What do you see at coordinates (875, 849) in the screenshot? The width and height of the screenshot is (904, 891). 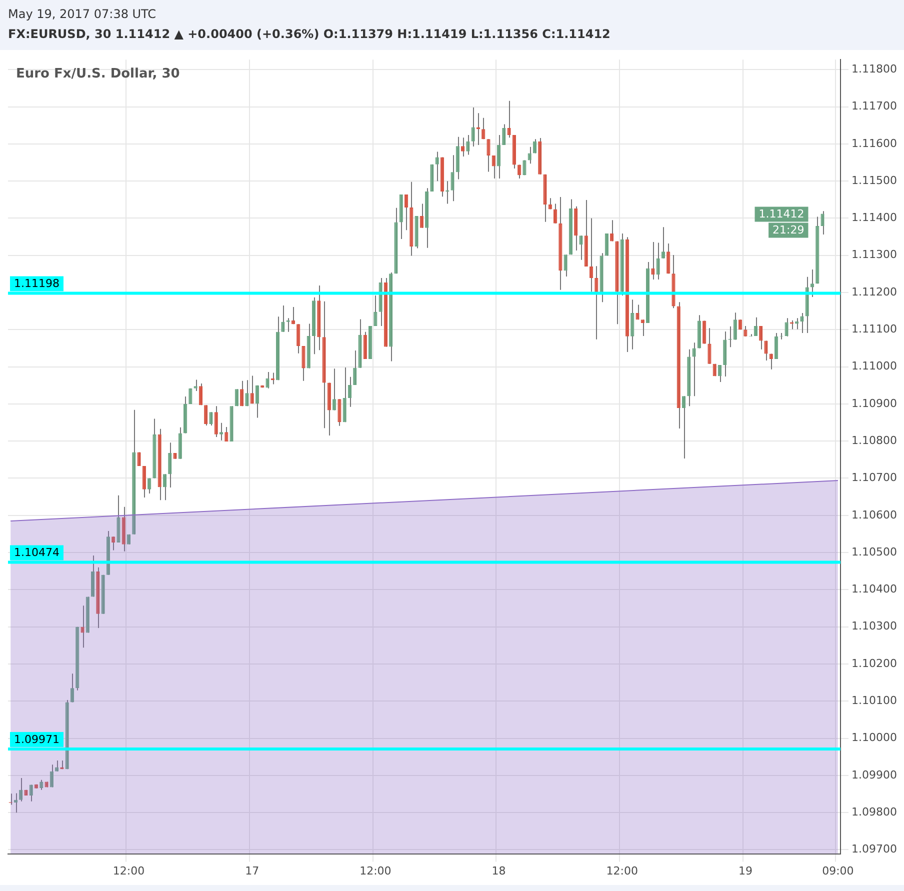 I see `y-tick-label: 1.09700` at bounding box center [875, 849].